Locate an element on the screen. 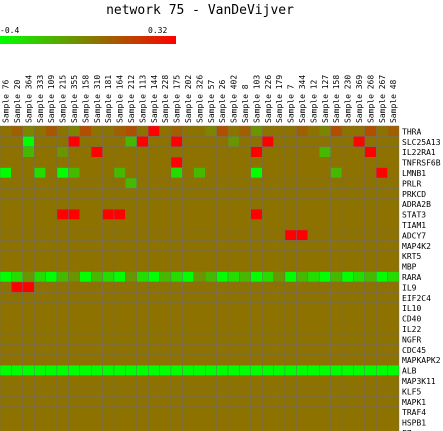  column-label: Sample 164 is located at coordinates (120, 99).